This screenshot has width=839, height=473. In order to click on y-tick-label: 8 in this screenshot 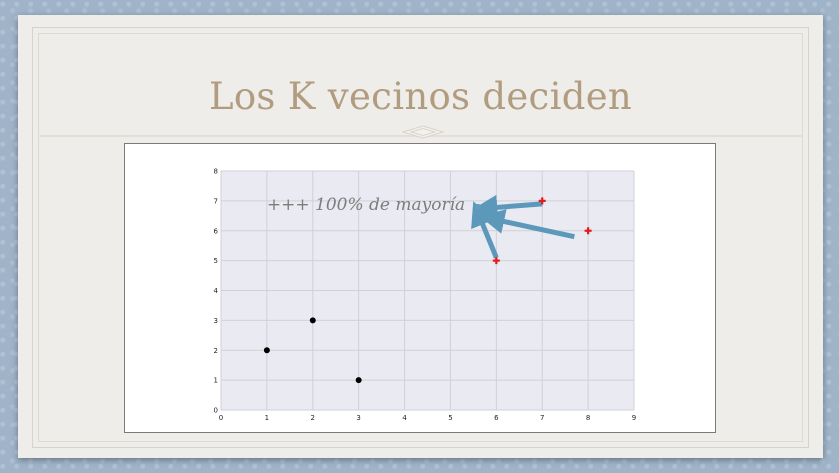, I will do `click(216, 172)`.